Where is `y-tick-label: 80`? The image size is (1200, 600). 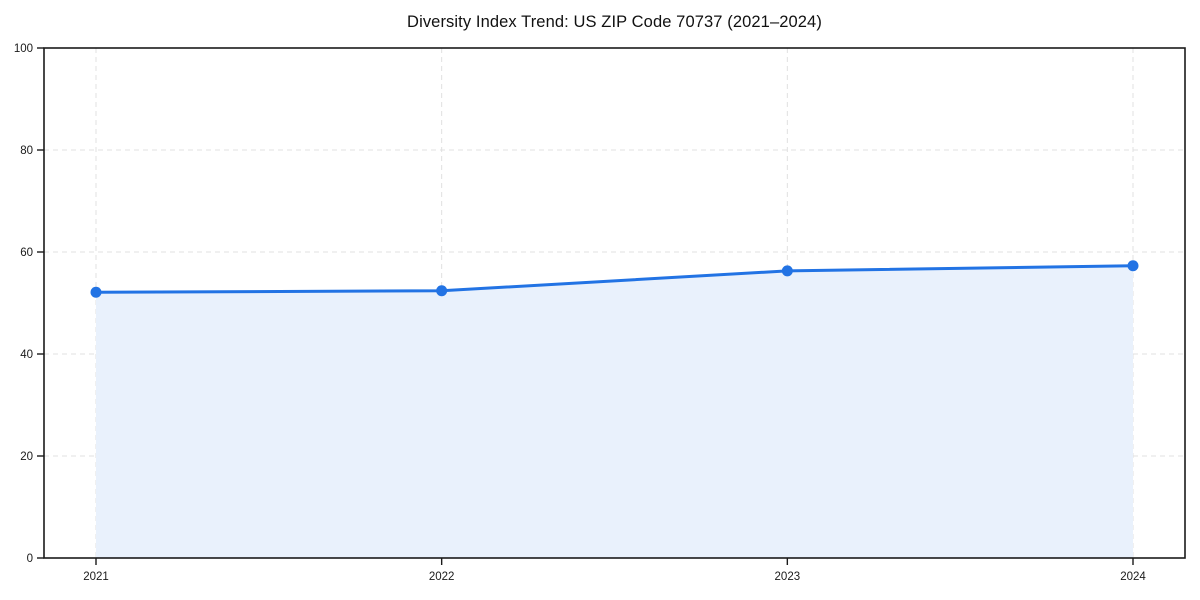
y-tick-label: 80 is located at coordinates (26, 151).